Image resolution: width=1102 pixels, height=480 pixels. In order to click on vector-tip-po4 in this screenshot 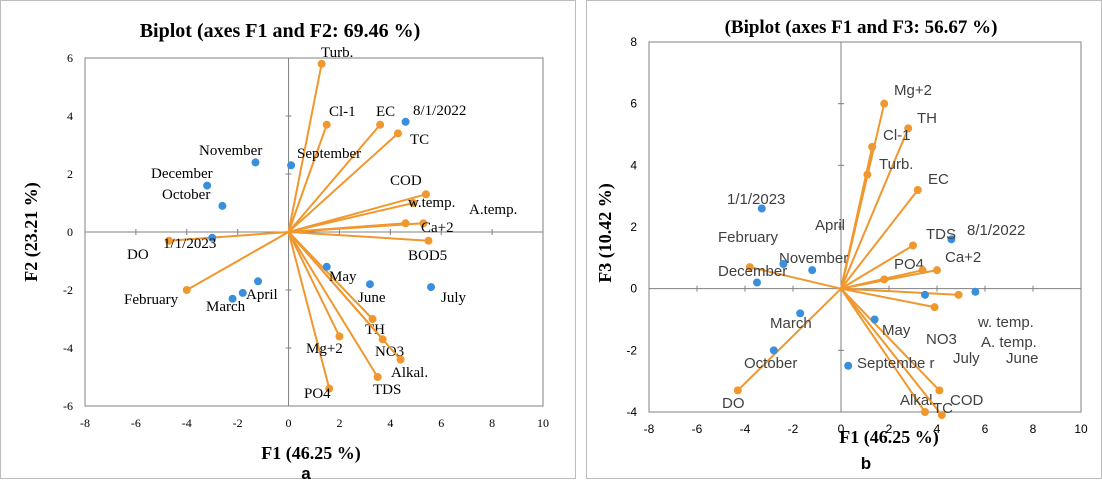, I will do `click(329, 388)`.